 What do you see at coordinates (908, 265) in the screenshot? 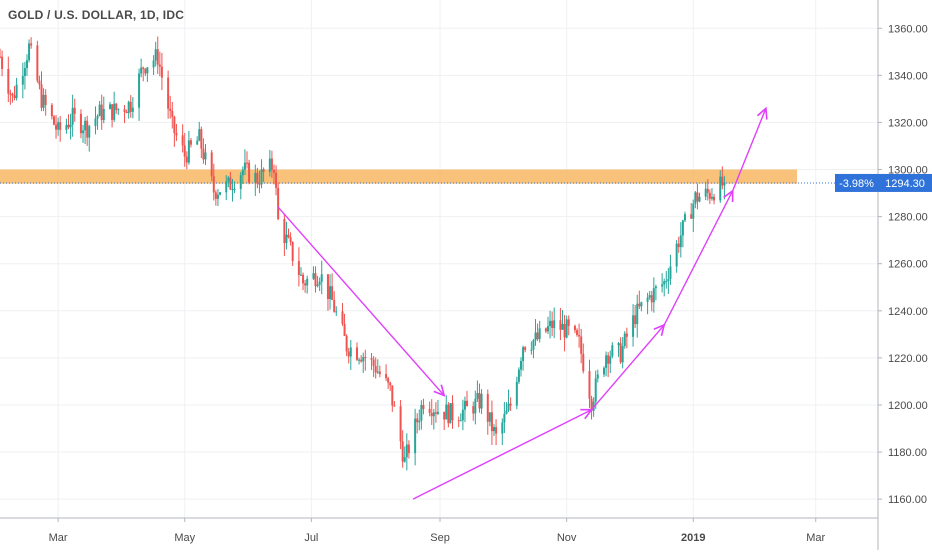
I see `y-tick-label: 1260.00` at bounding box center [908, 265].